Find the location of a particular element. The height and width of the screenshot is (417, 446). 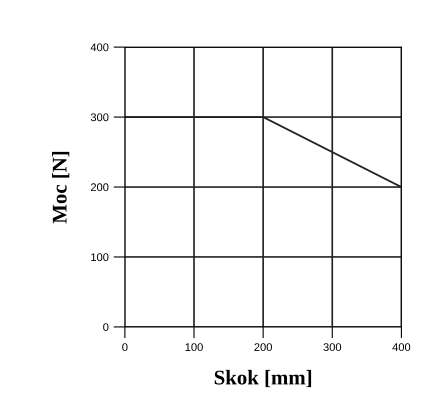

y-tick-label: 200 is located at coordinates (99, 187).